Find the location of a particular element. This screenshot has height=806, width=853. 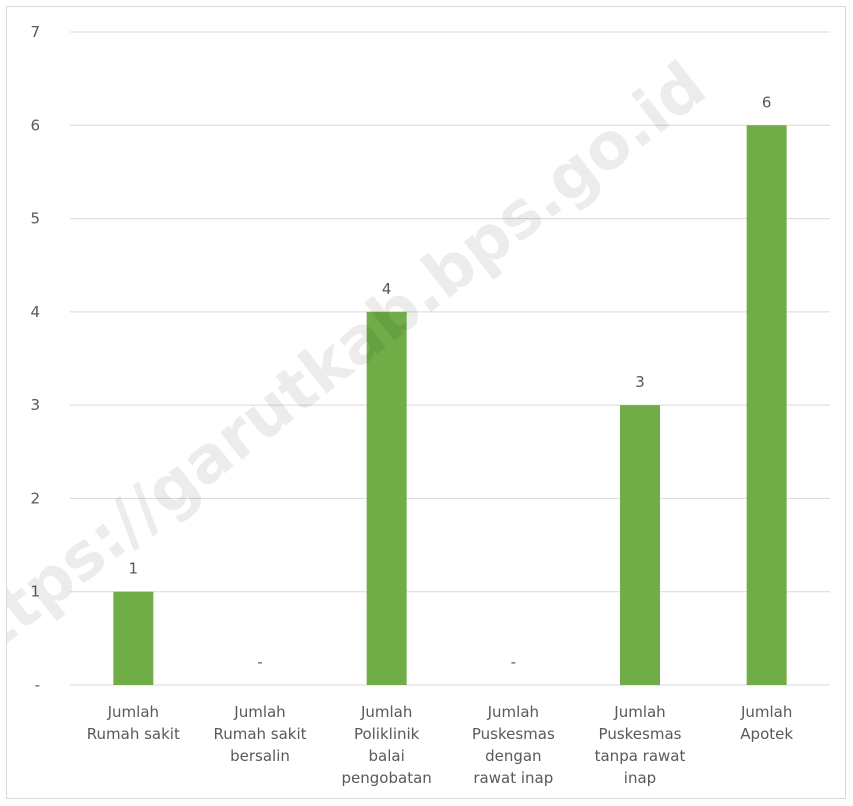

x-tick-label-line: rawat inap is located at coordinates (513, 778).